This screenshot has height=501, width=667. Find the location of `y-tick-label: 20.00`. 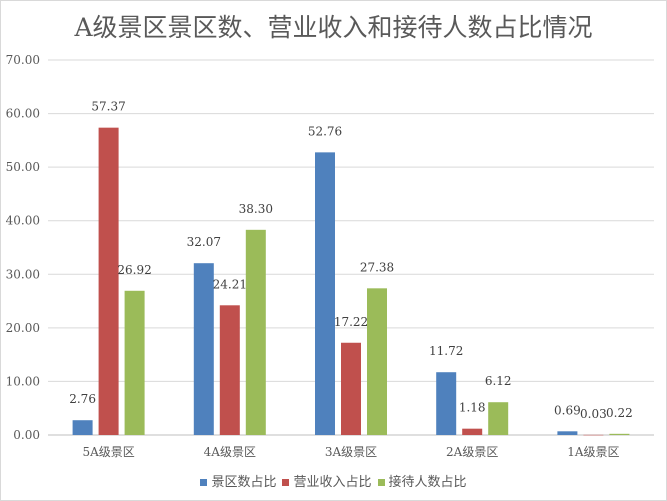

y-tick-label: 20.00 is located at coordinates (23, 328).